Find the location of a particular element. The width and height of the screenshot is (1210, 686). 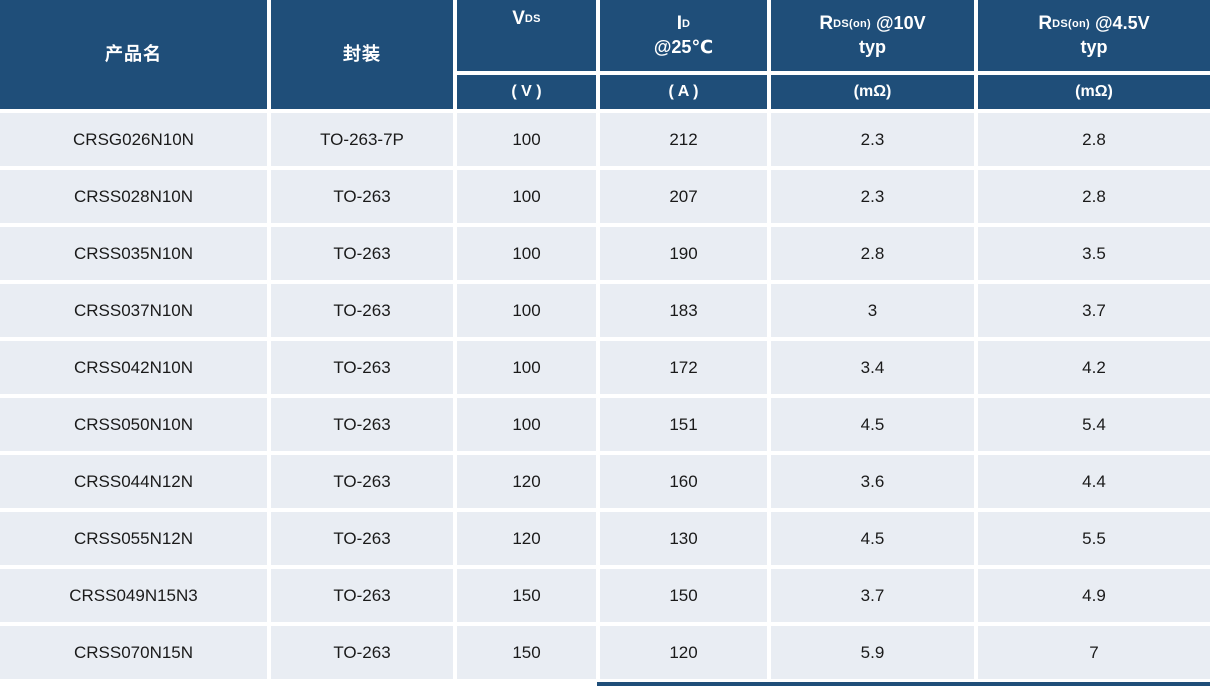

col-header-vds: VDS is located at coordinates (526, 35).